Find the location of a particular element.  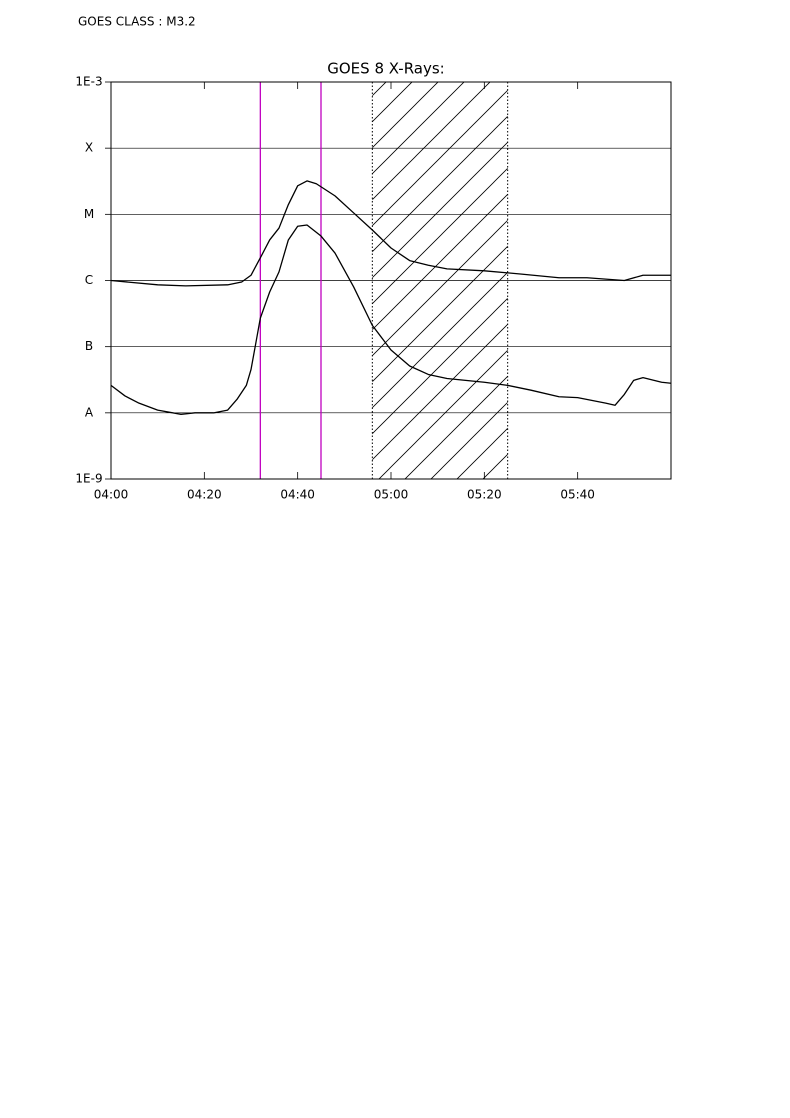

y-tick-label: A is located at coordinates (89, 412).